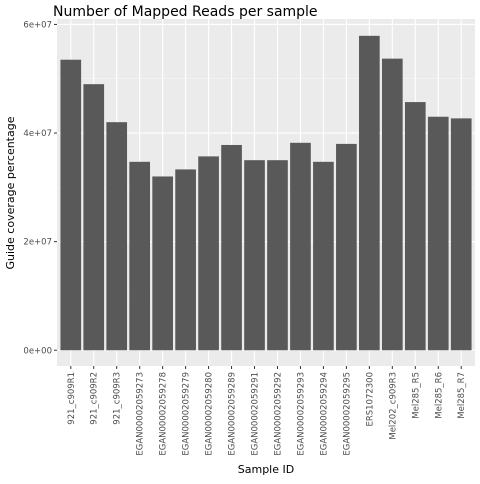 This screenshot has width=480, height=484. I want to click on x-tick-label: ERS1072300, so click(370, 399).